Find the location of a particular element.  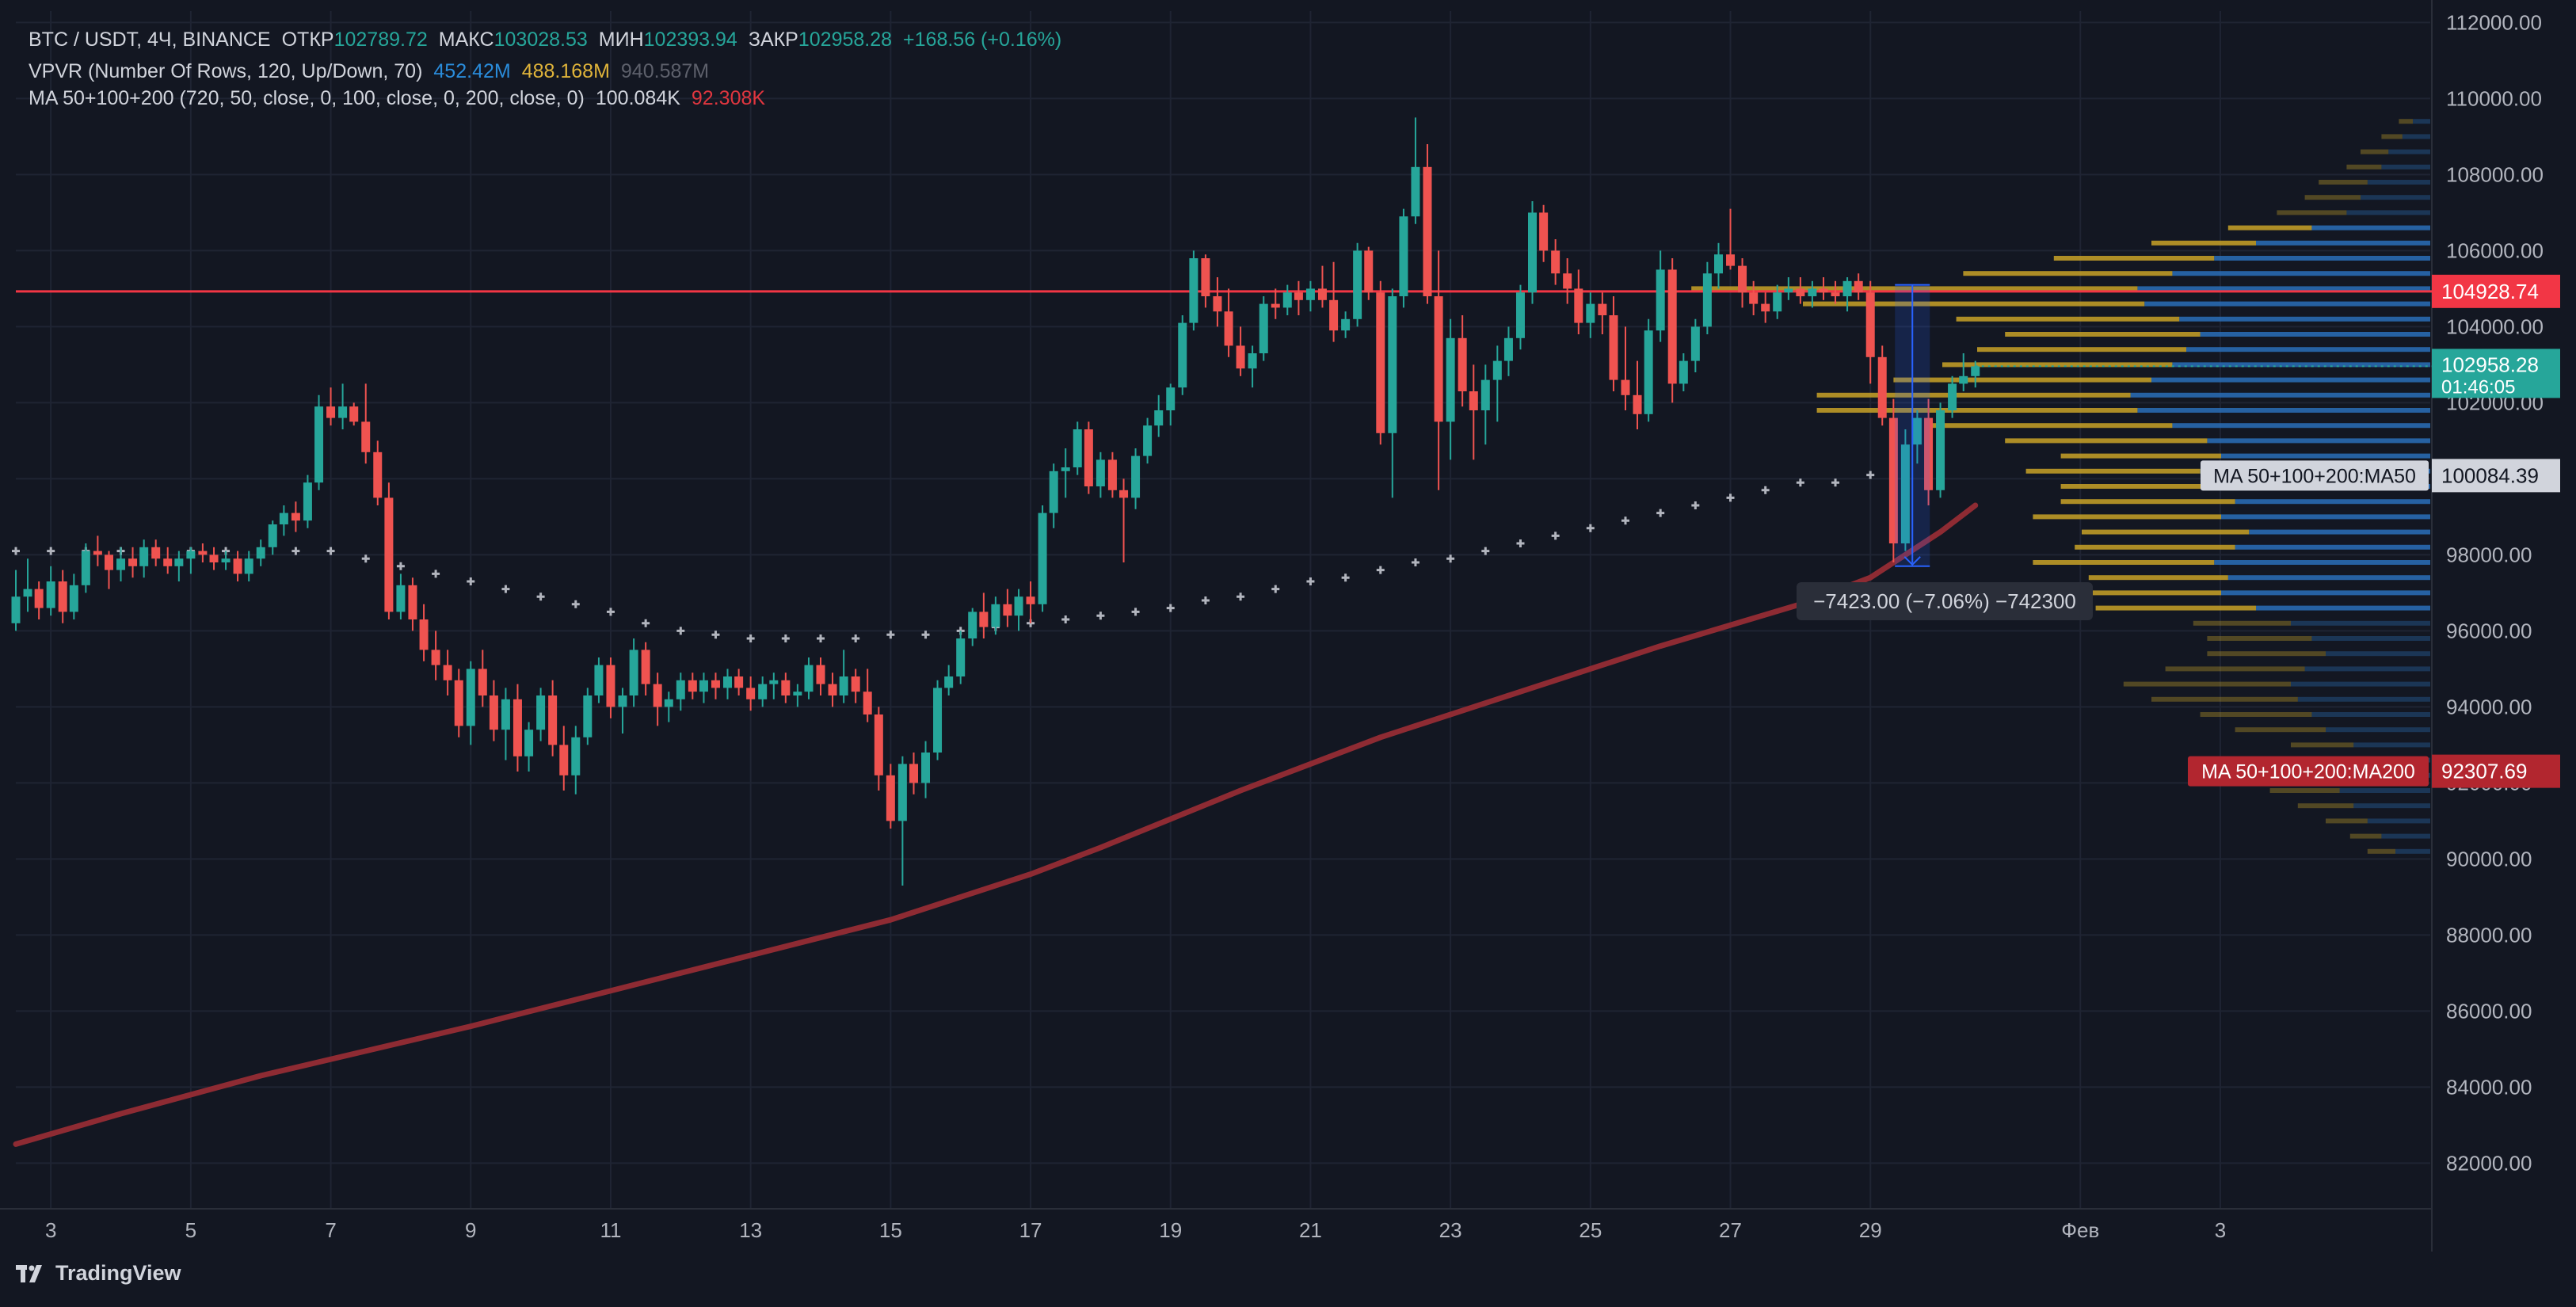

current-price-box is located at coordinates (2496, 373).